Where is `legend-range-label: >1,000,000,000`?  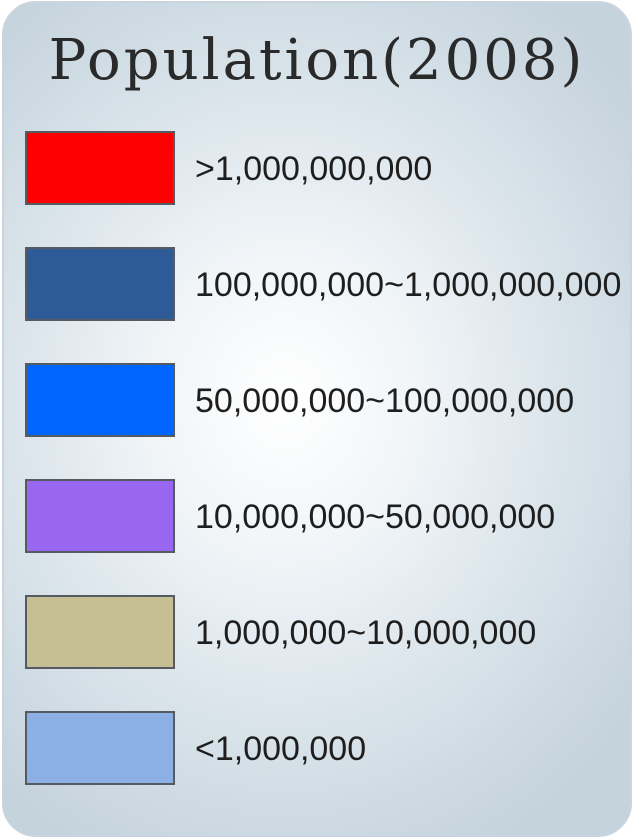
legend-range-label: >1,000,000,000 is located at coordinates (314, 169).